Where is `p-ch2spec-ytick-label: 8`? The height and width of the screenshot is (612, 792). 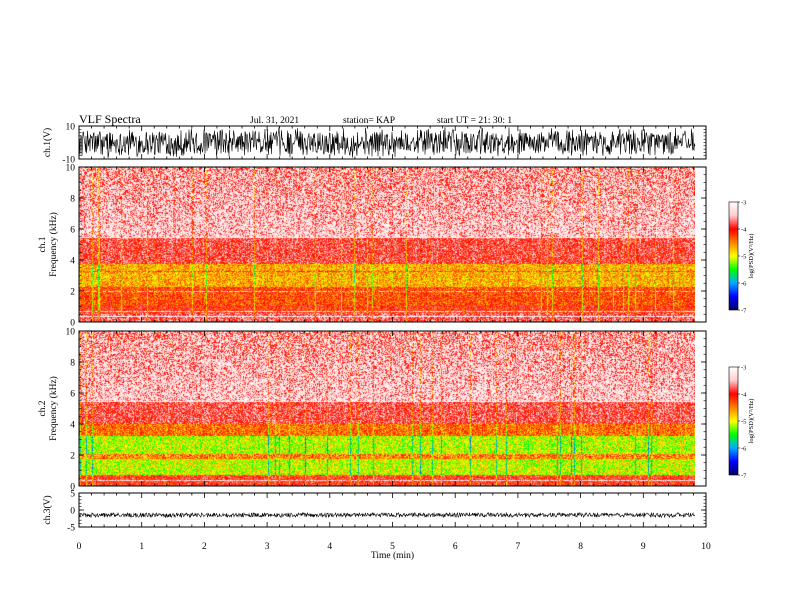
p-ch2spec-ytick-label: 8 is located at coordinates (72, 364).